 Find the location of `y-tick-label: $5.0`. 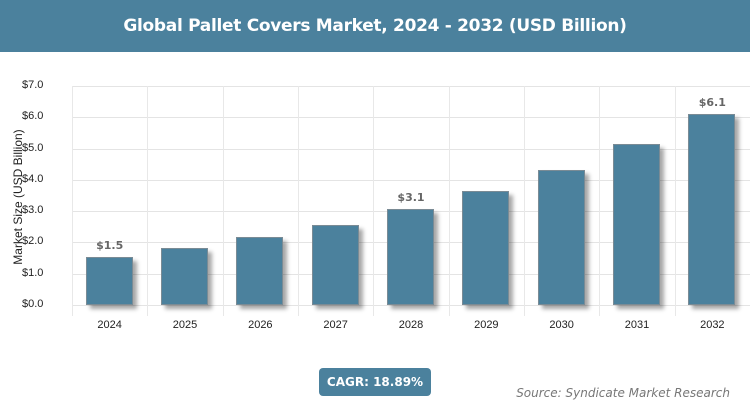

y-tick-label: $5.0 is located at coordinates (33, 147).